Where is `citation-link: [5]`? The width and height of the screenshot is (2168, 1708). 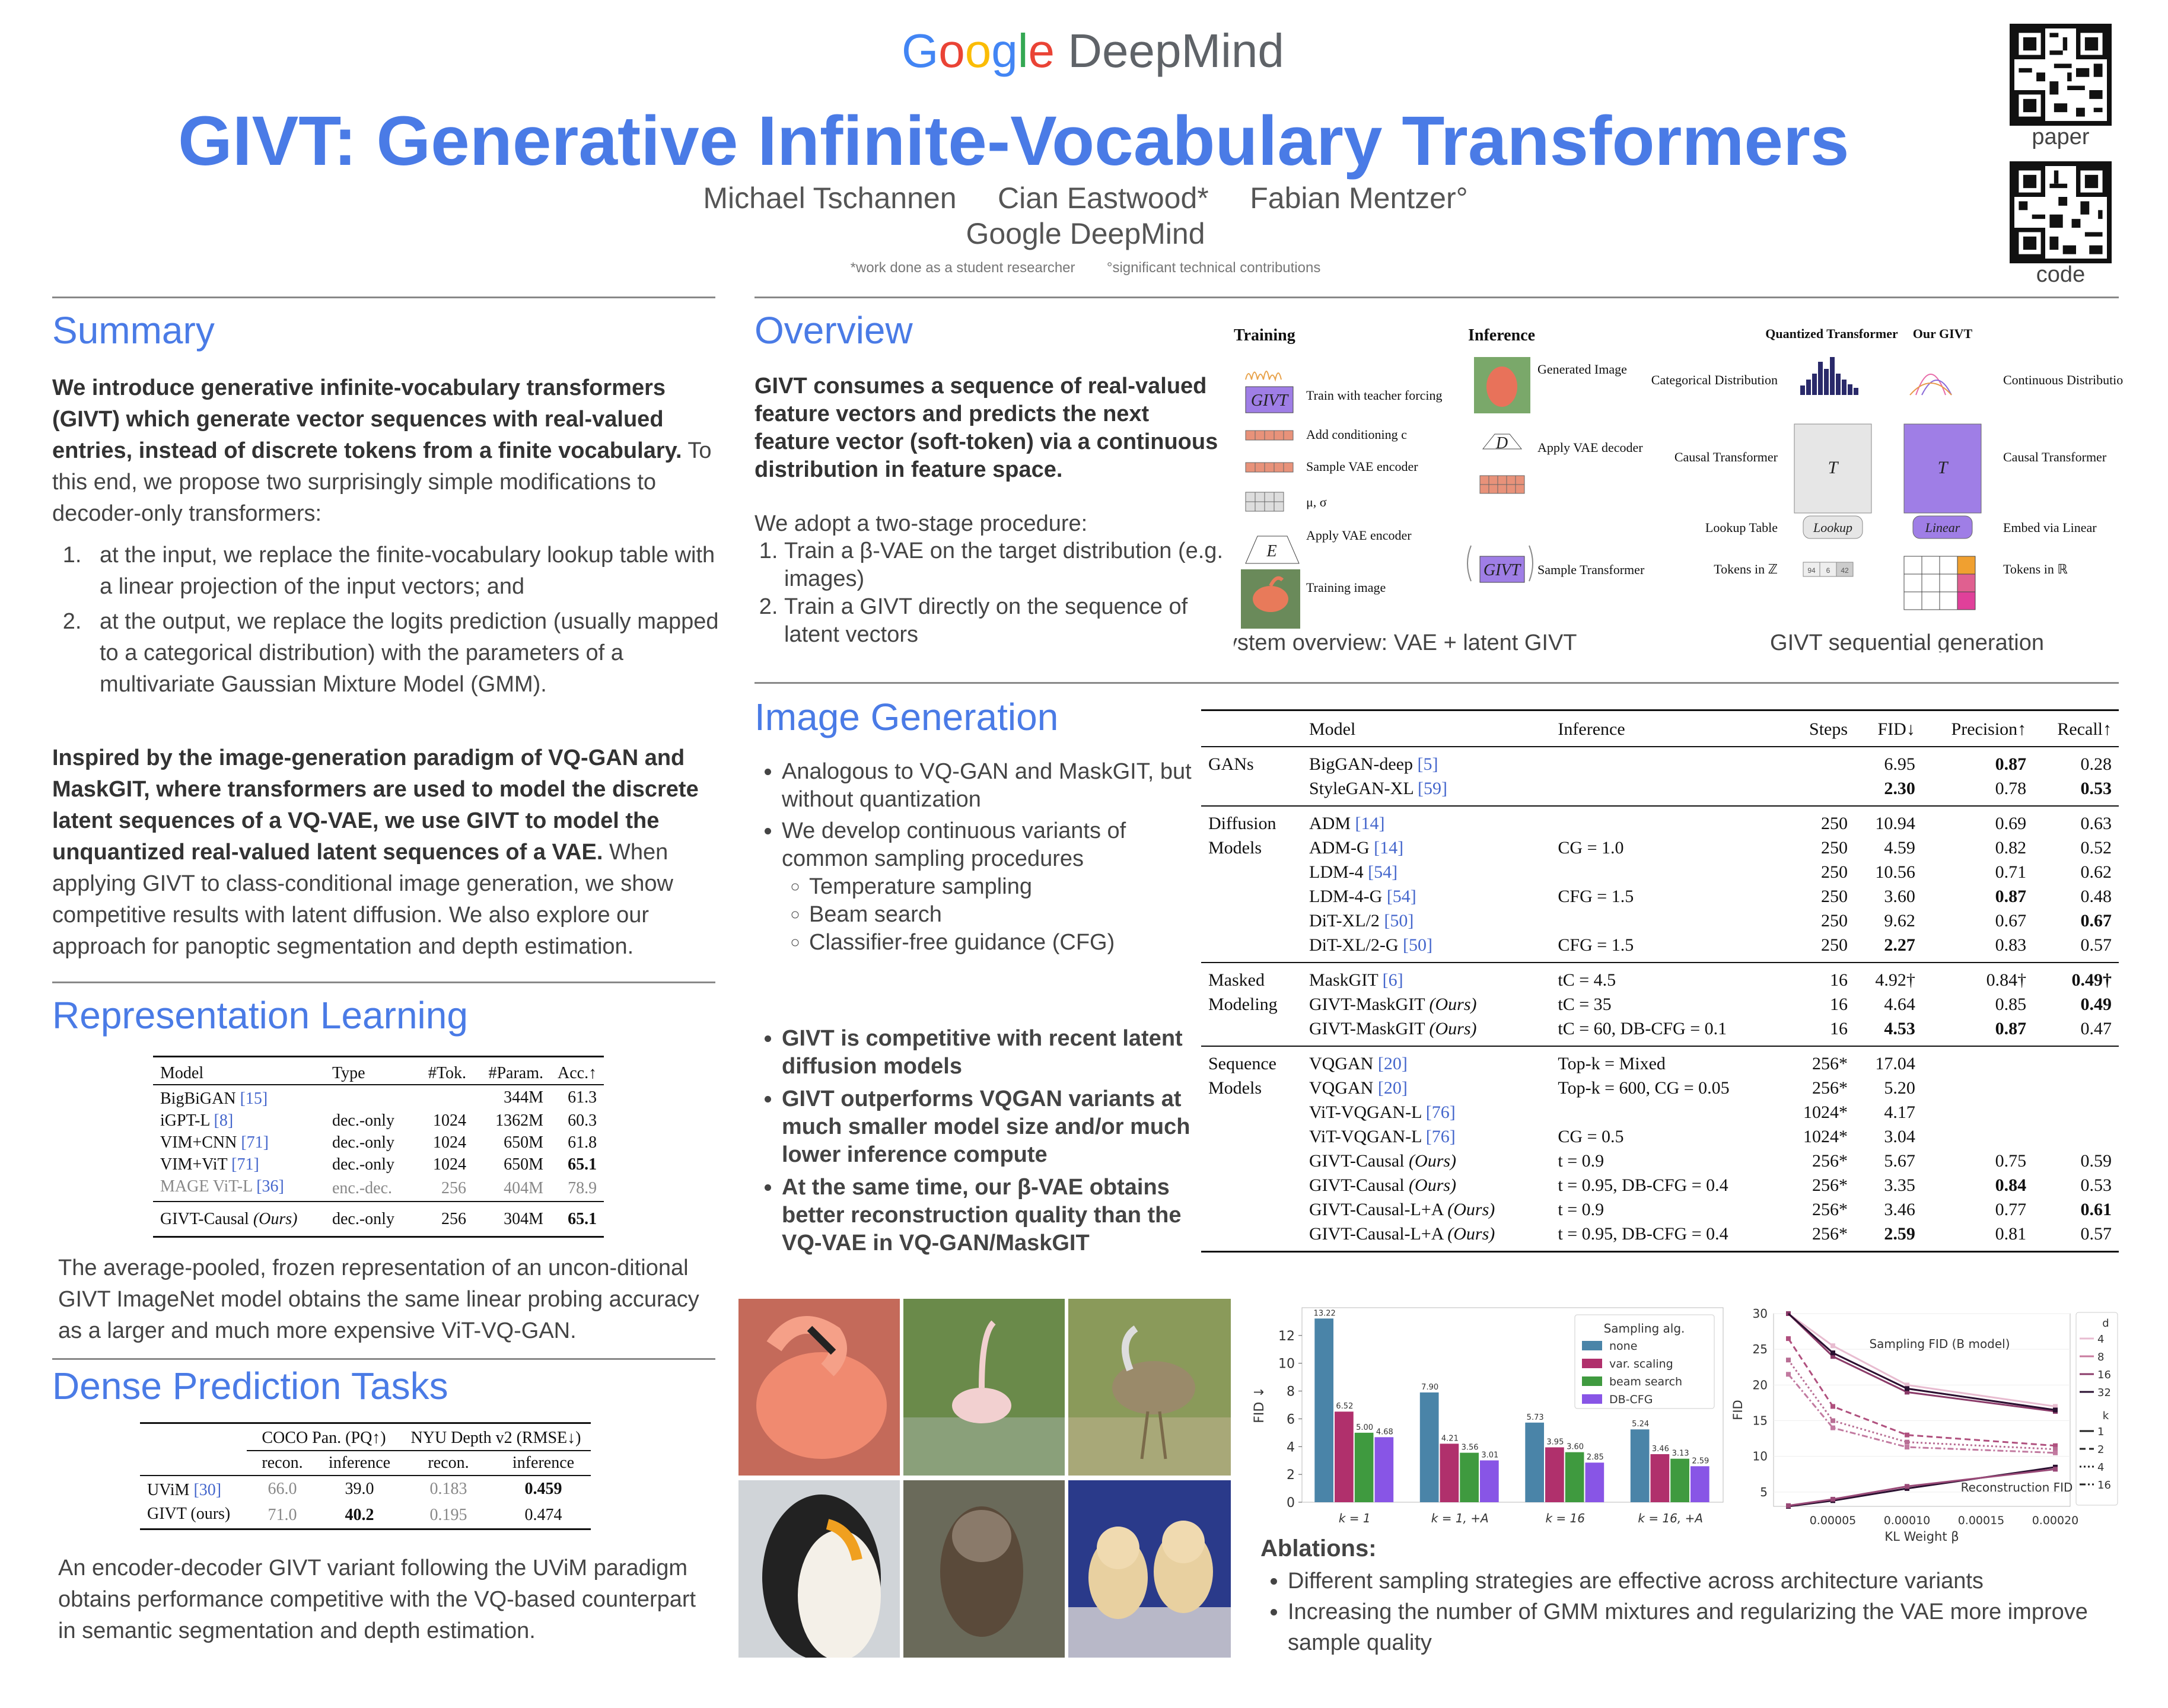 citation-link: [5] is located at coordinates (1427, 764).